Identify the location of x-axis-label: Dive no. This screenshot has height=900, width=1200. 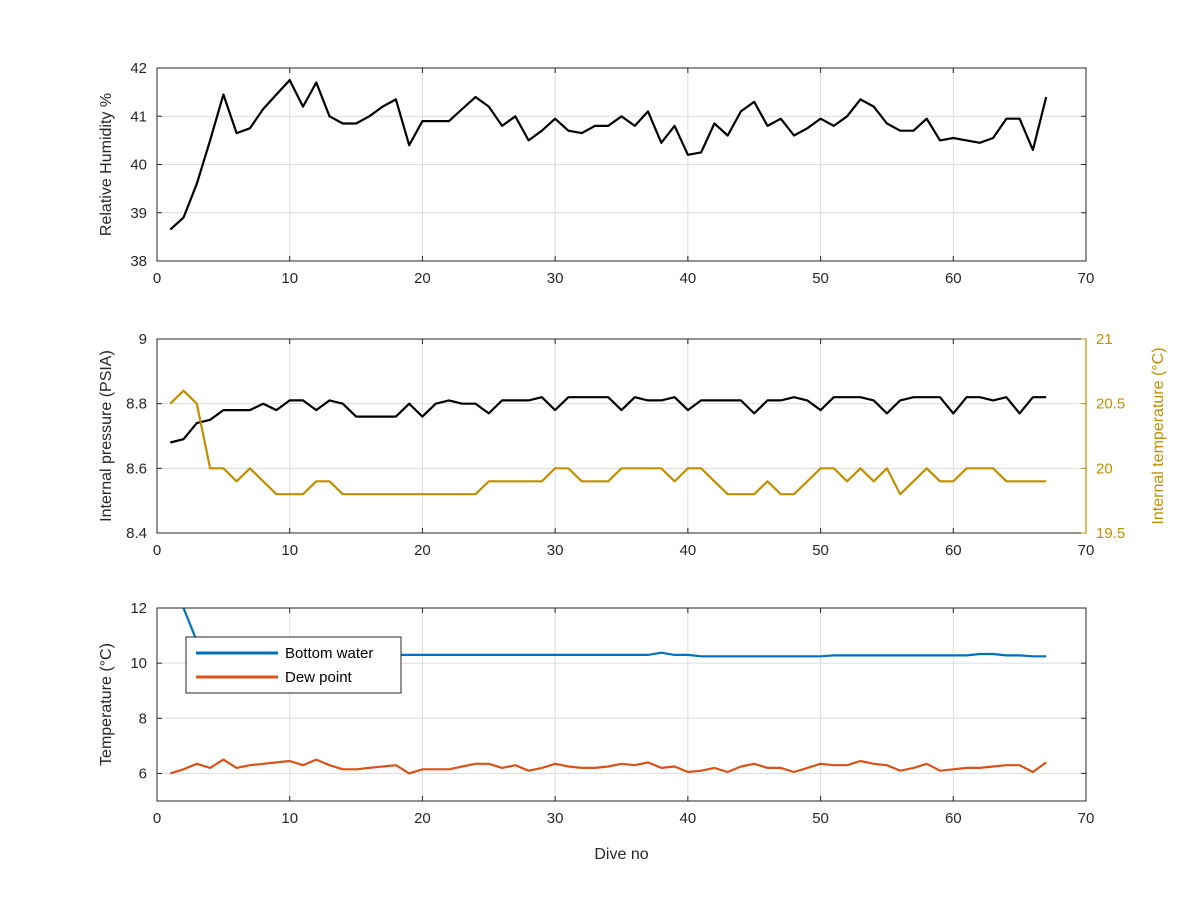
(621, 854).